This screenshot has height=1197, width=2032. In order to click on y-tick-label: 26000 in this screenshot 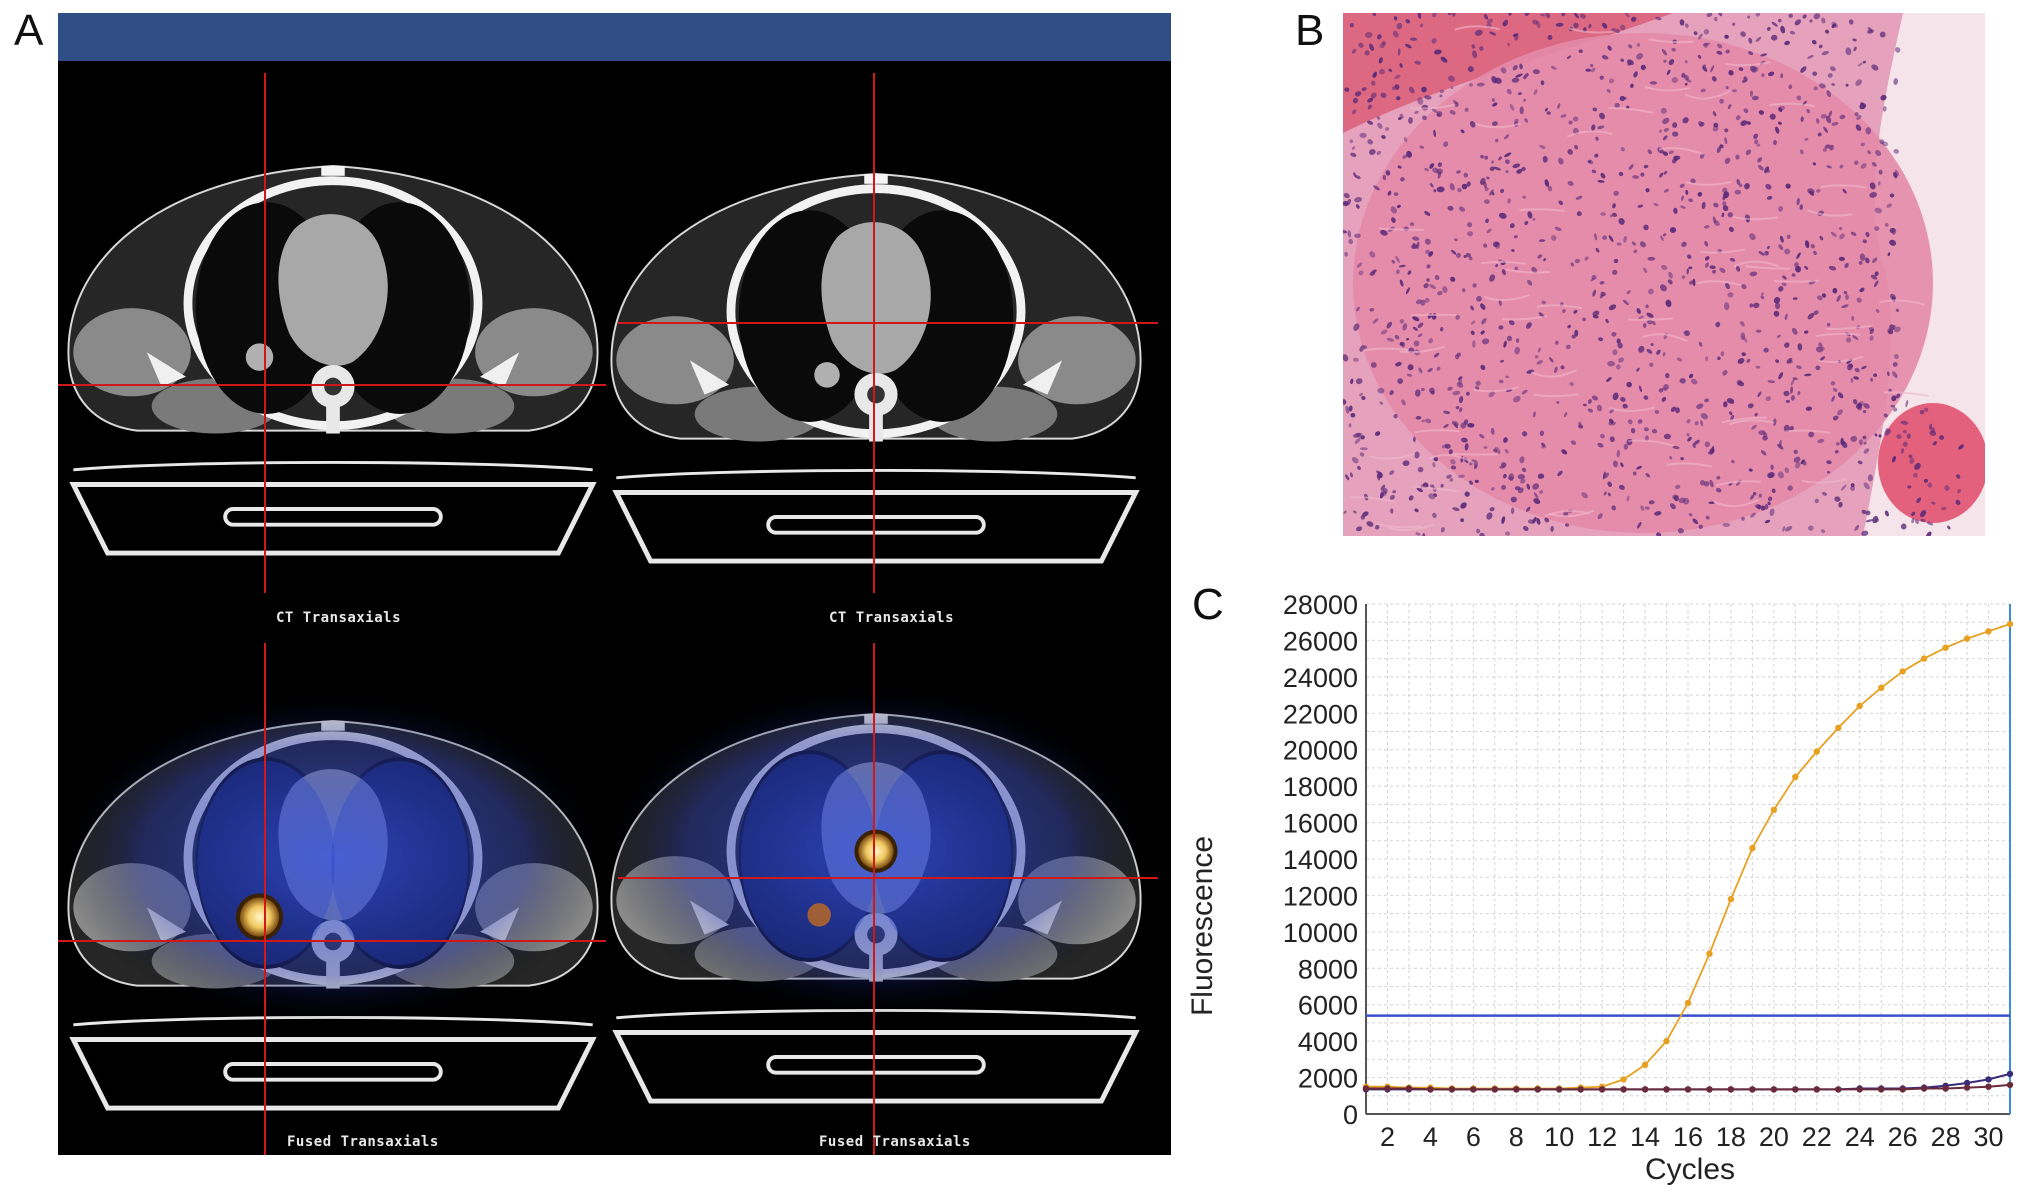, I will do `click(1320, 641)`.